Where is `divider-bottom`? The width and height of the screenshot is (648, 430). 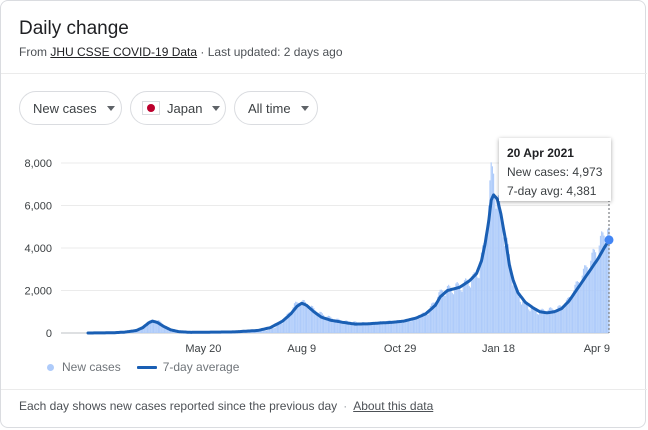
divider-bottom is located at coordinates (324, 389).